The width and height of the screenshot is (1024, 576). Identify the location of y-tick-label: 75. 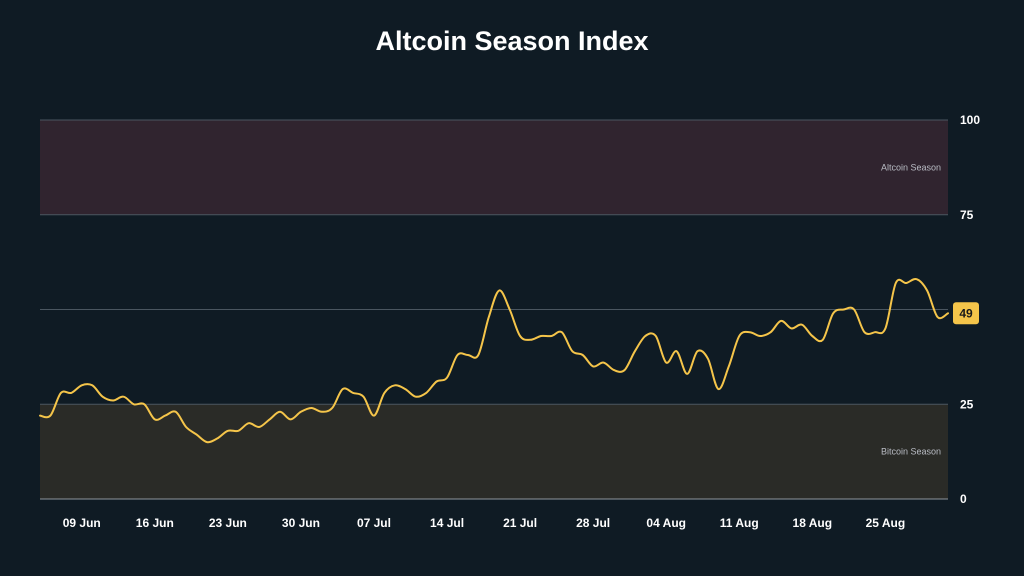
(967, 215).